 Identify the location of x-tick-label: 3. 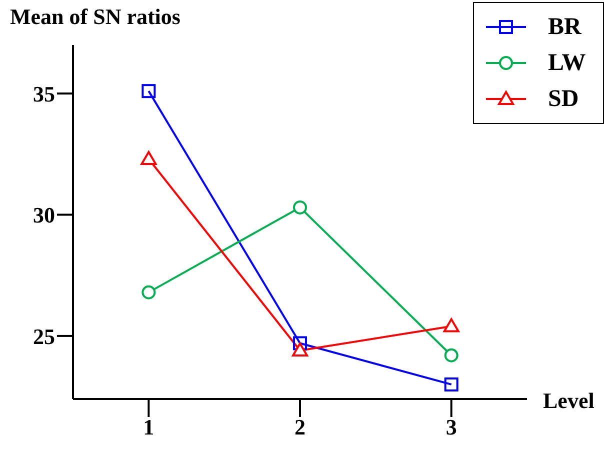
(451, 427).